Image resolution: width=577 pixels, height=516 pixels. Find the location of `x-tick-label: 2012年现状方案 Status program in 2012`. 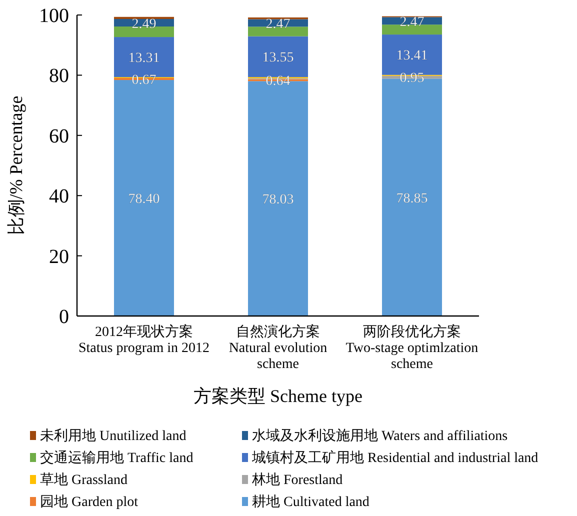

x-tick-label: 2012年现状方案 Status program in 2012 is located at coordinates (144, 339).